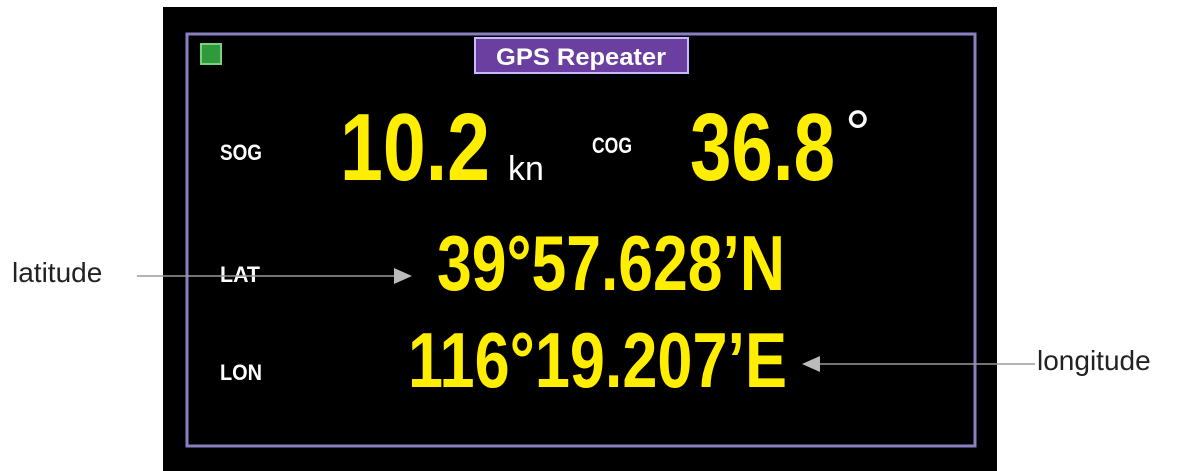  I want to click on cog-label: COG, so click(612, 145).